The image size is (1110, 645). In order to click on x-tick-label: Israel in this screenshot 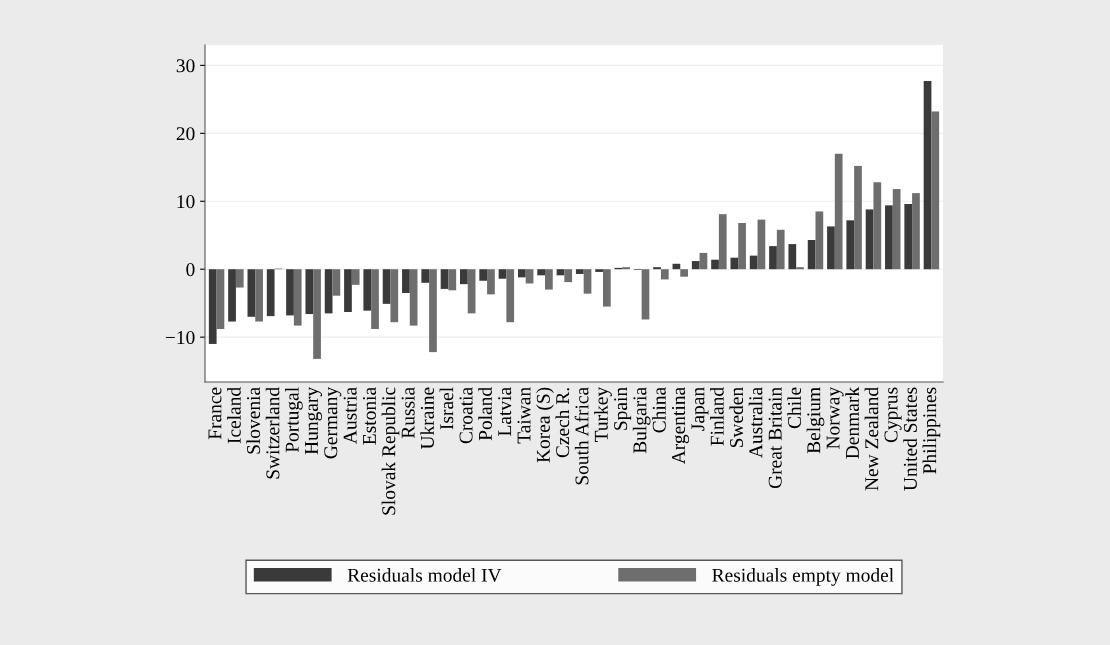, I will do `click(446, 408)`.